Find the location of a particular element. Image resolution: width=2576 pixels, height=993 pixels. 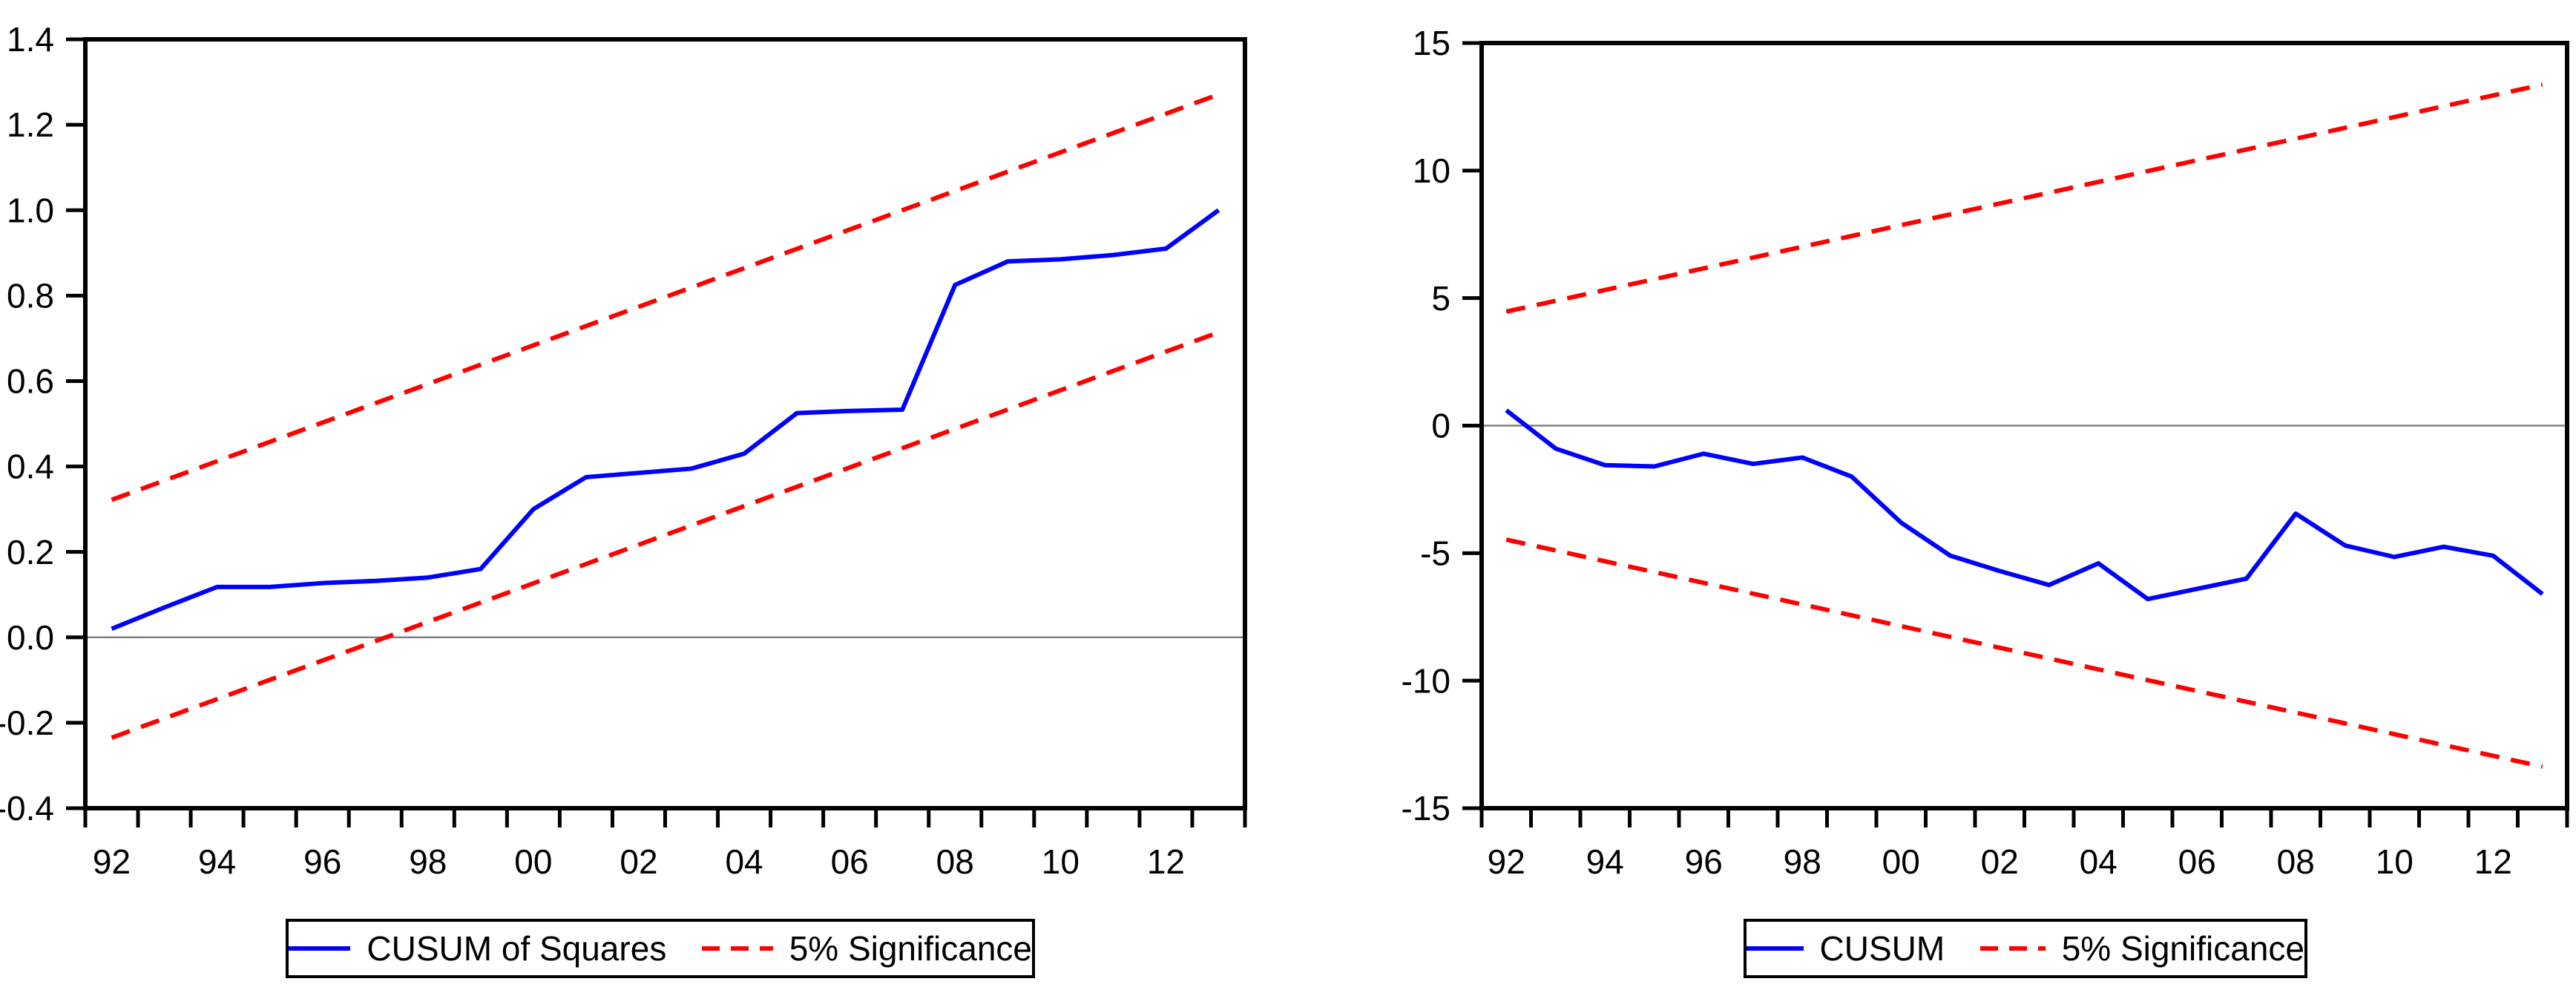

y-tick-label: 0.8 is located at coordinates (30, 296).